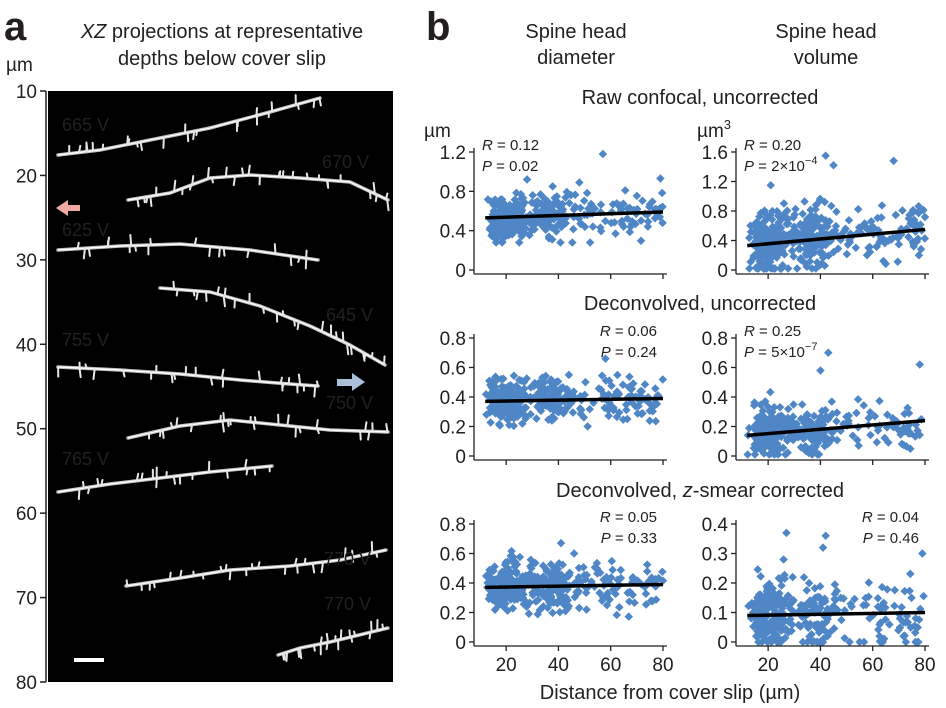 This screenshot has height=708, width=946. What do you see at coordinates (891, 538) in the screenshot?
I see `stat-p: P = 0.46` at bounding box center [891, 538].